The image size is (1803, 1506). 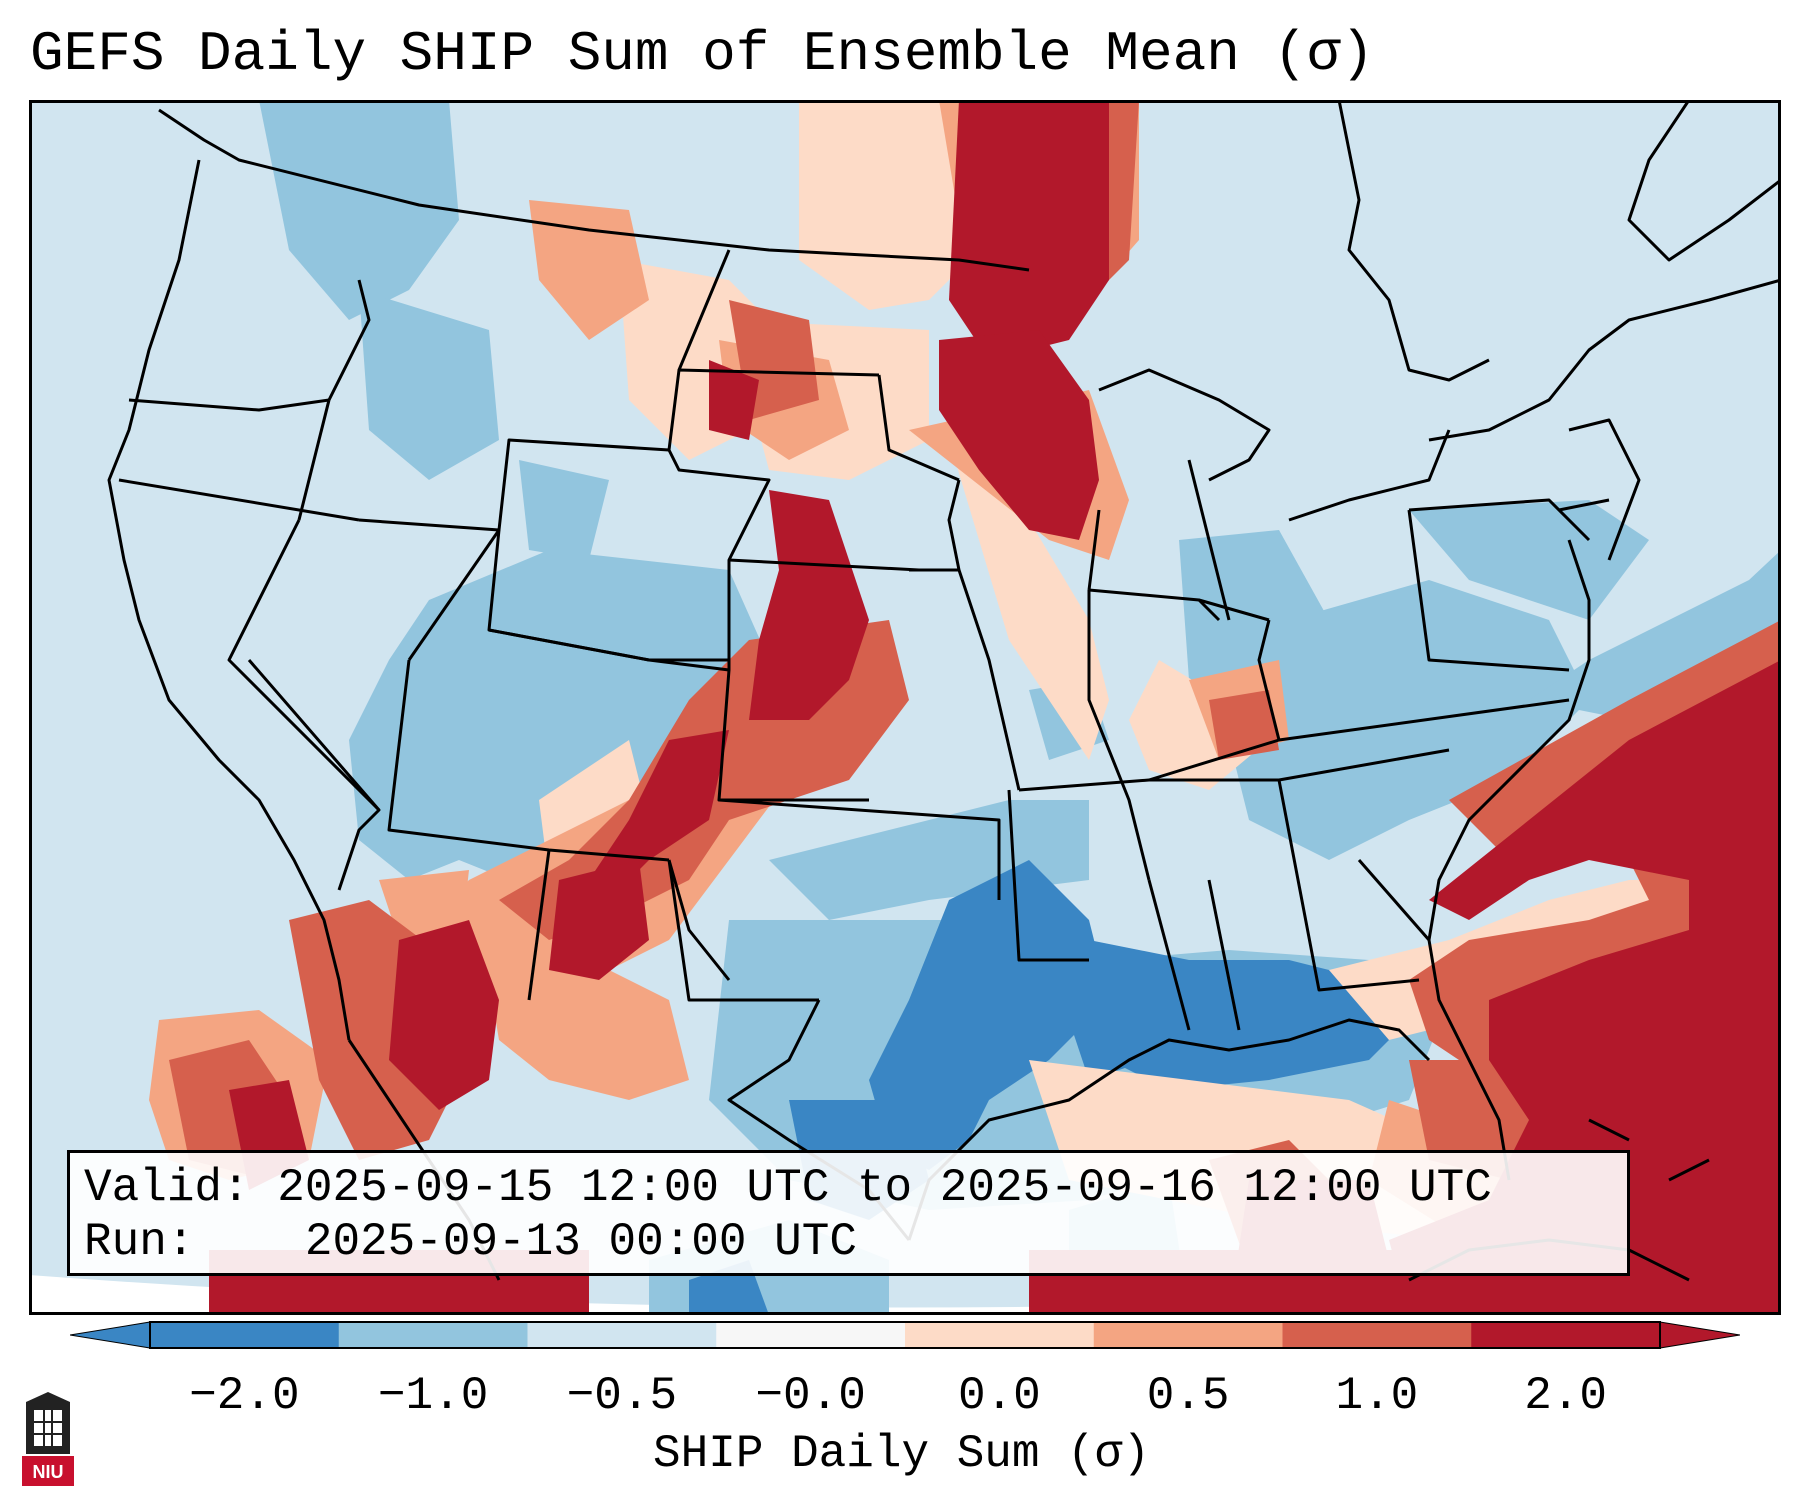 I want to click on valid-label: Valid:, so click(x=167, y=1188).